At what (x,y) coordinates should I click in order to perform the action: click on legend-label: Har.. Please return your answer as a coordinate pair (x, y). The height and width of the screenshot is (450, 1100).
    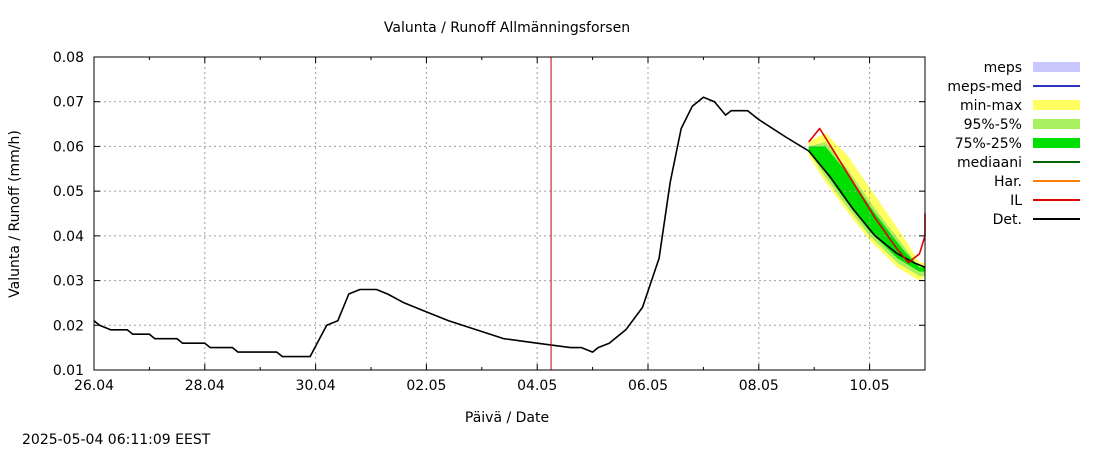
    Looking at the image, I should click on (1008, 182).